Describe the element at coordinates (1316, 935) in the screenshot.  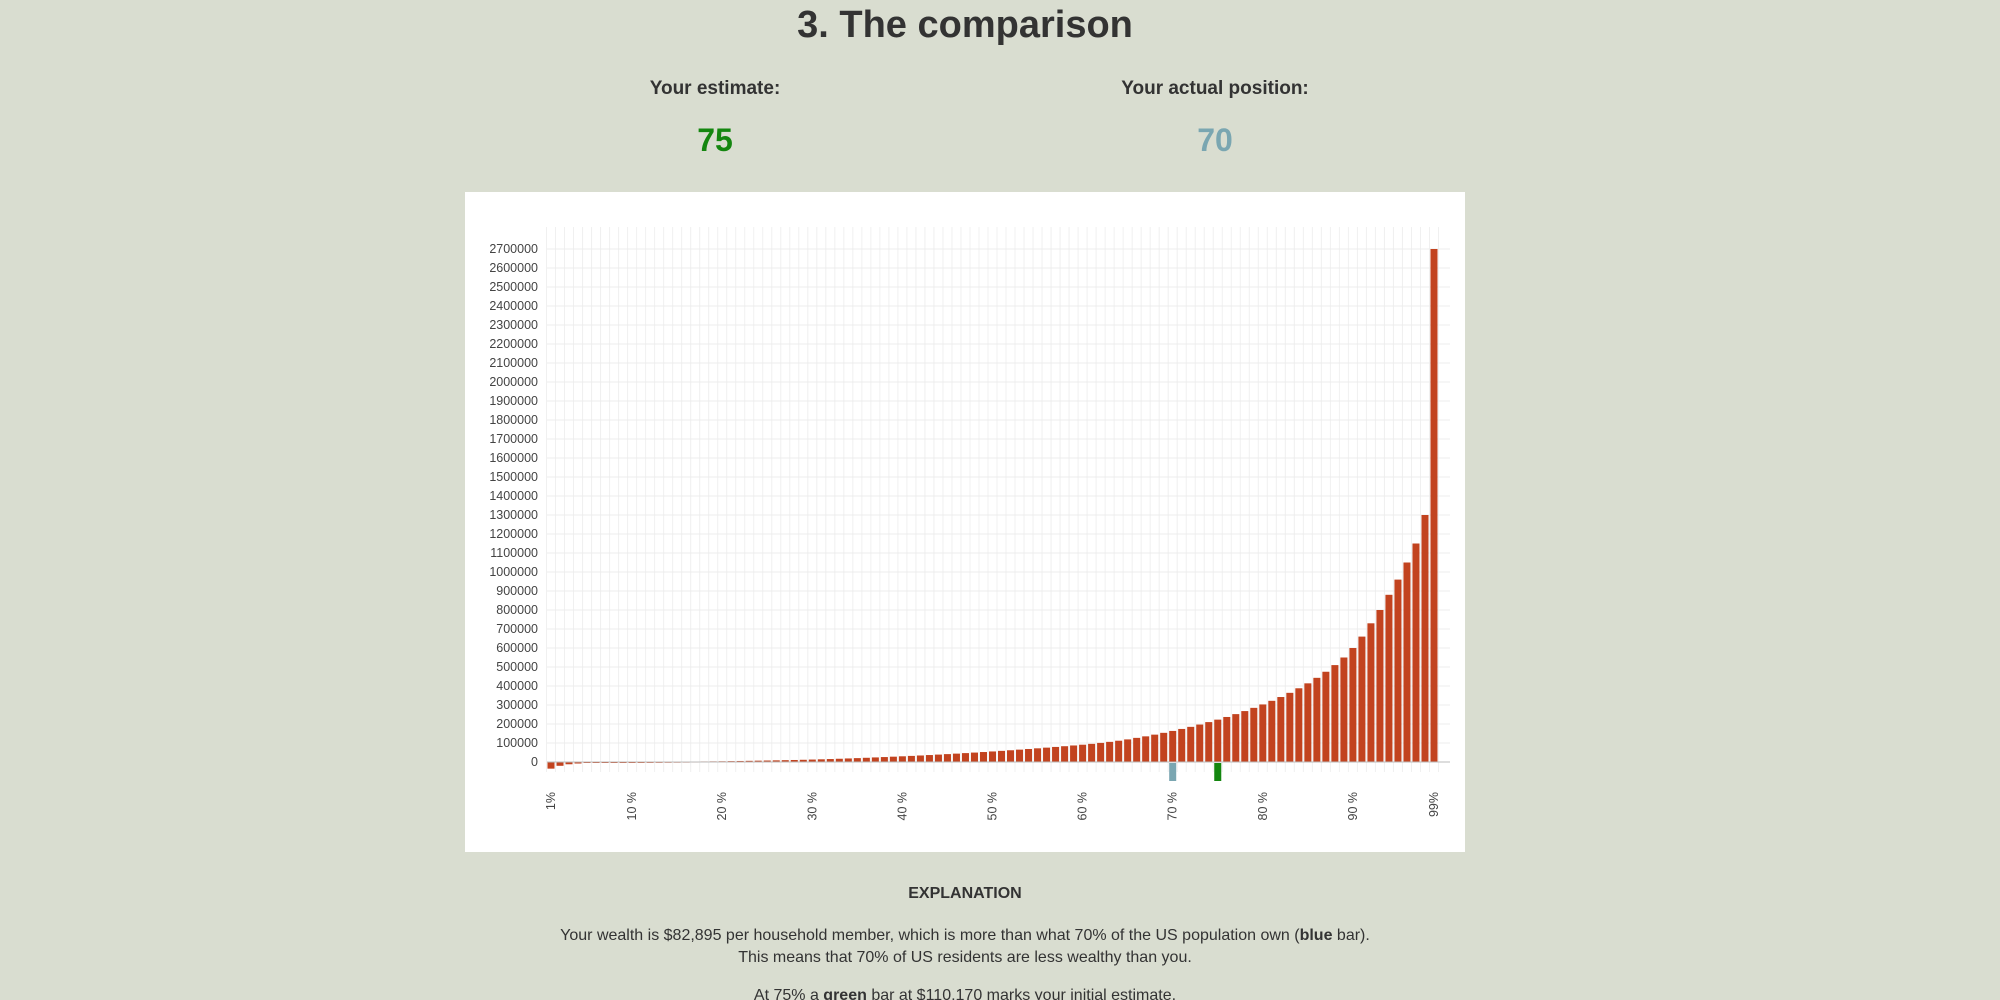
I see `blue-keyword: blue` at that location.